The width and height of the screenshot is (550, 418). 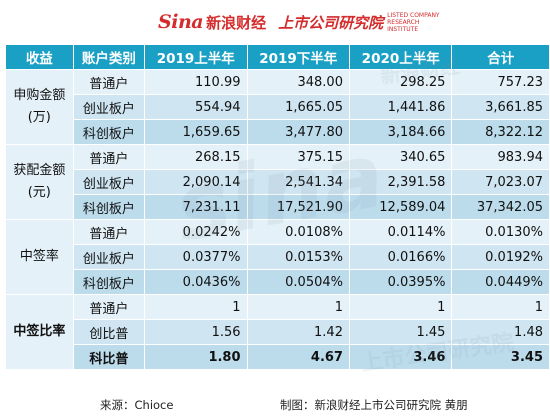 I want to click on value-cell: 17,521.90, so click(x=298, y=207).